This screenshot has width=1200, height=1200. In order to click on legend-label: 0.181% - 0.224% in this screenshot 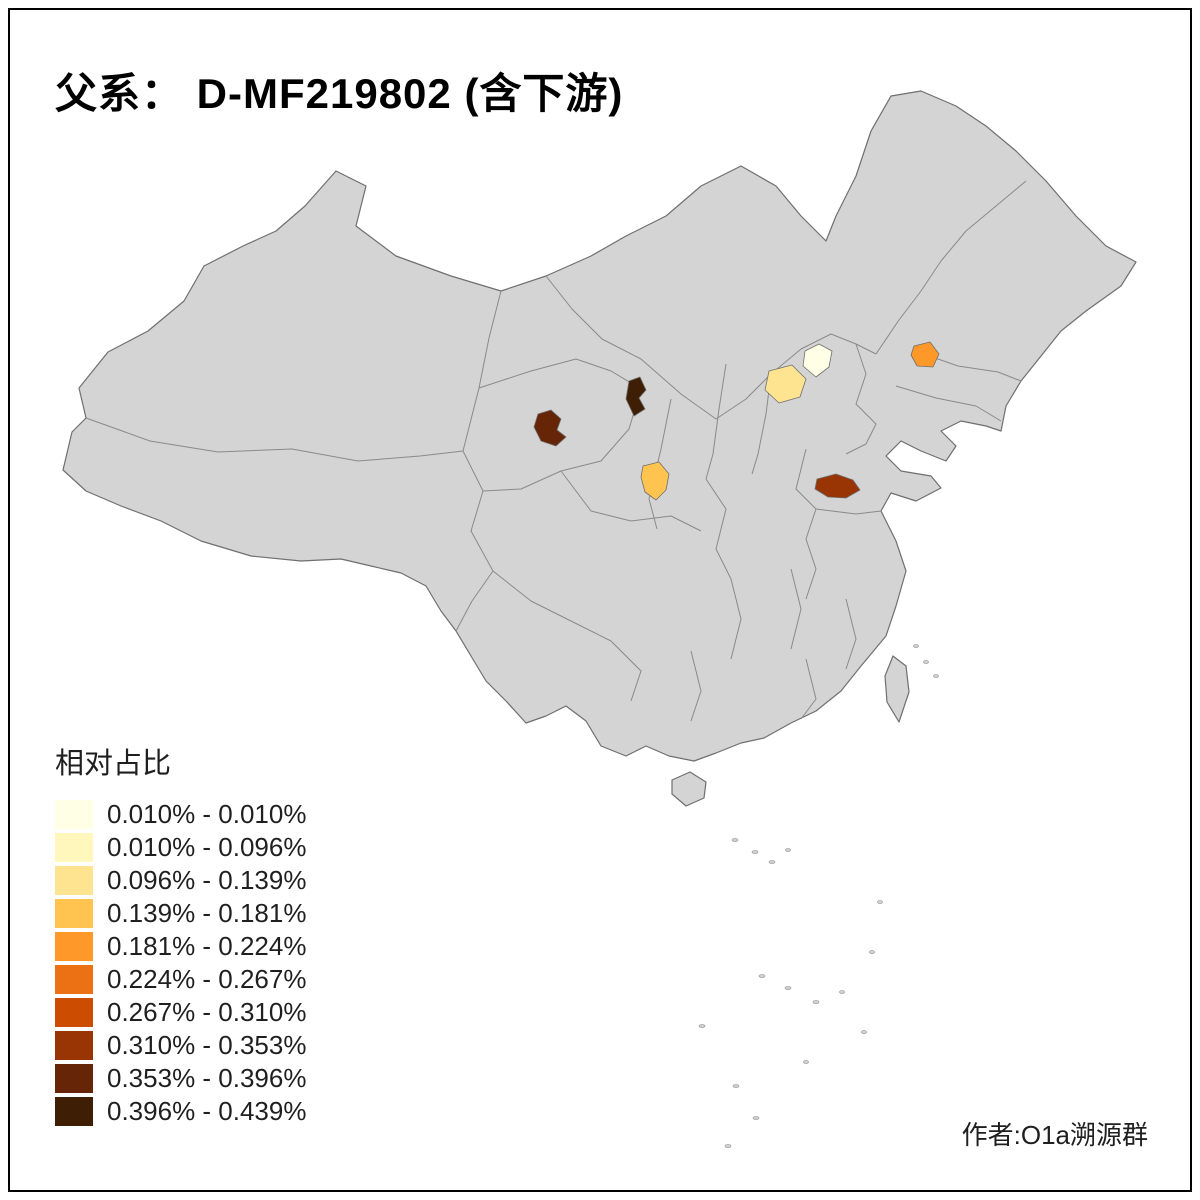, I will do `click(207, 946)`.